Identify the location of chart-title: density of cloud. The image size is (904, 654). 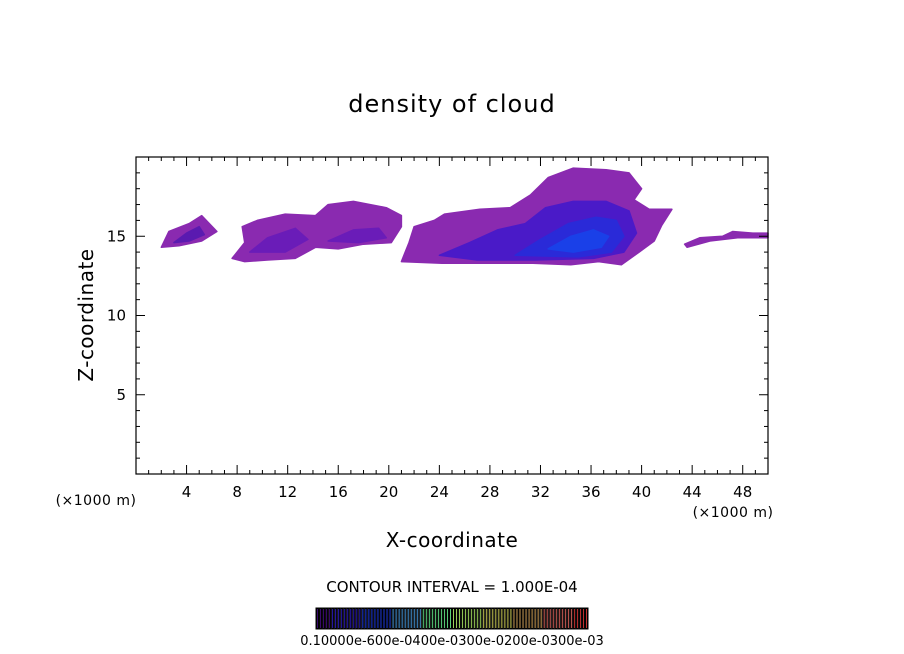
(451, 104).